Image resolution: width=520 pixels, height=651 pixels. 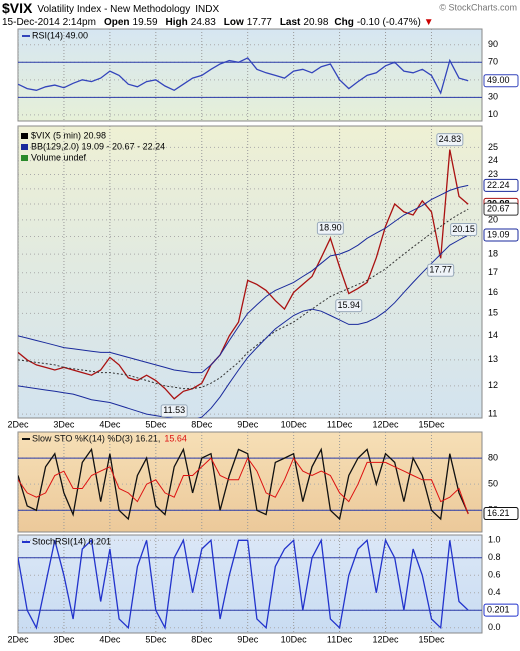 I want to click on symbol: $VIX, so click(x=17, y=8).